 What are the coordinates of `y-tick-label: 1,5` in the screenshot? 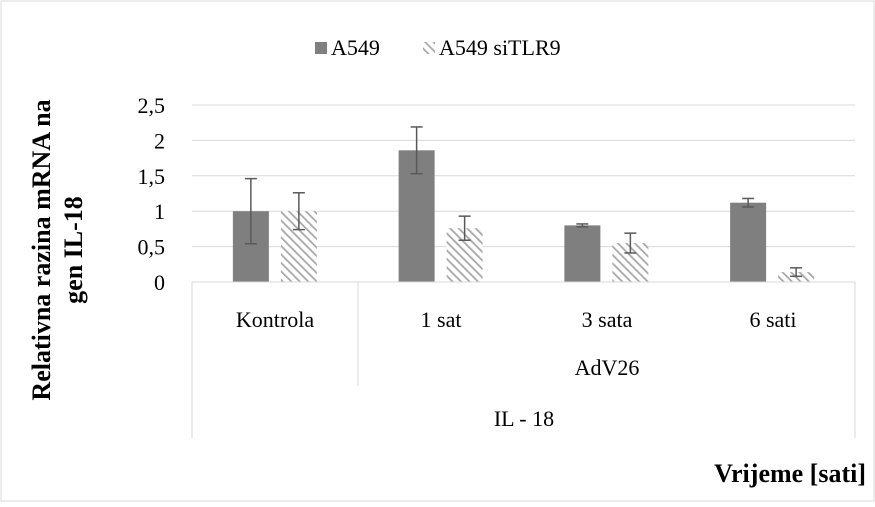 It's located at (152, 176).